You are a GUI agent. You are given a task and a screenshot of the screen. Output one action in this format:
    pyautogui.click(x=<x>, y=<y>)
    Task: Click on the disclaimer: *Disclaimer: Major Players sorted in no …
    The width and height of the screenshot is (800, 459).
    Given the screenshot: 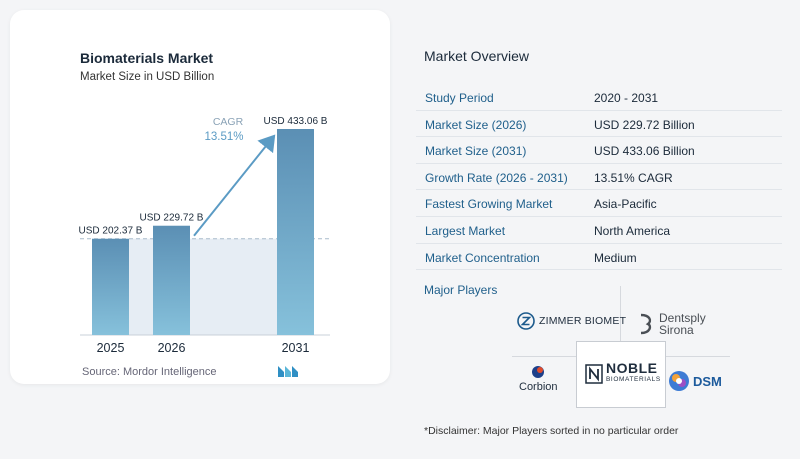 What is the action you would take?
    pyautogui.click(x=551, y=431)
    